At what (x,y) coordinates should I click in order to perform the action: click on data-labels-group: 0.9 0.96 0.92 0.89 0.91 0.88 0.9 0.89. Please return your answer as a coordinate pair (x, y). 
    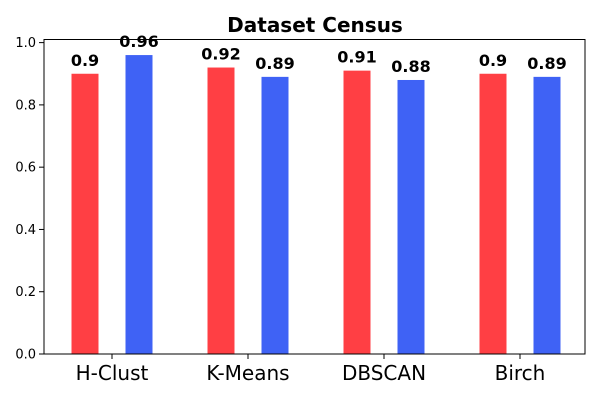
    Looking at the image, I should click on (319, 54).